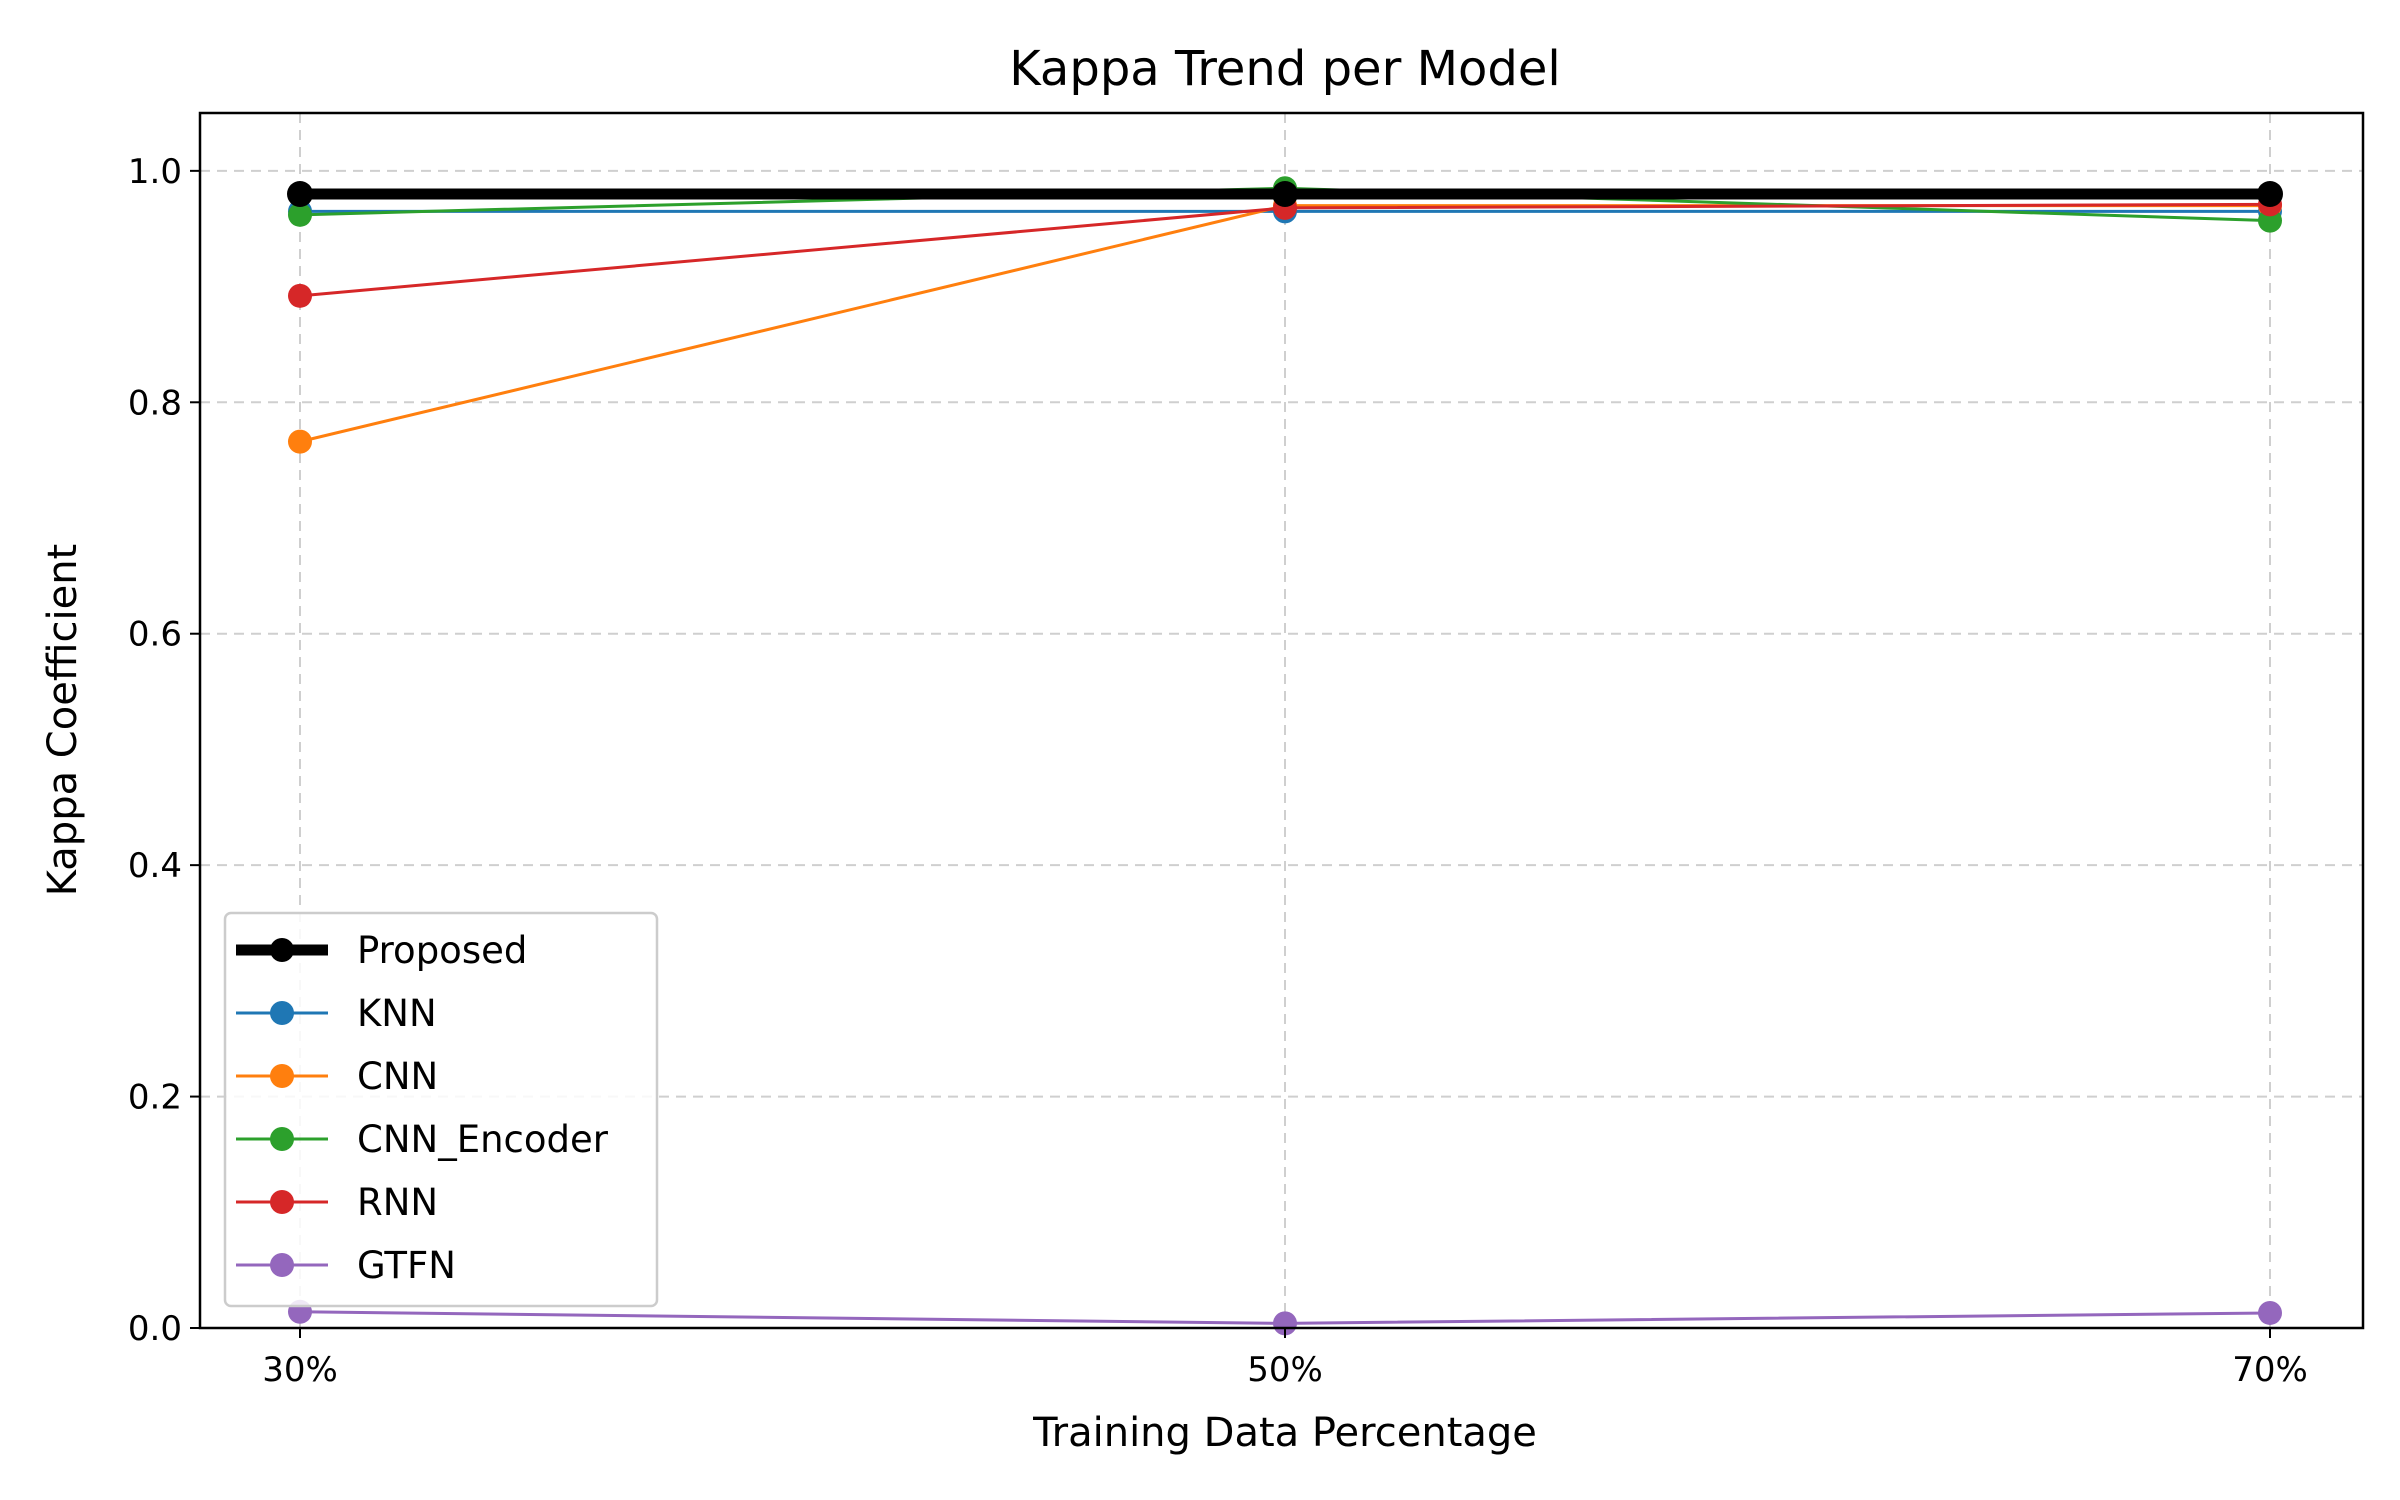 The image size is (2400, 1500). I want to click on chart-title: Kappa Trend per Model, so click(1284, 69).